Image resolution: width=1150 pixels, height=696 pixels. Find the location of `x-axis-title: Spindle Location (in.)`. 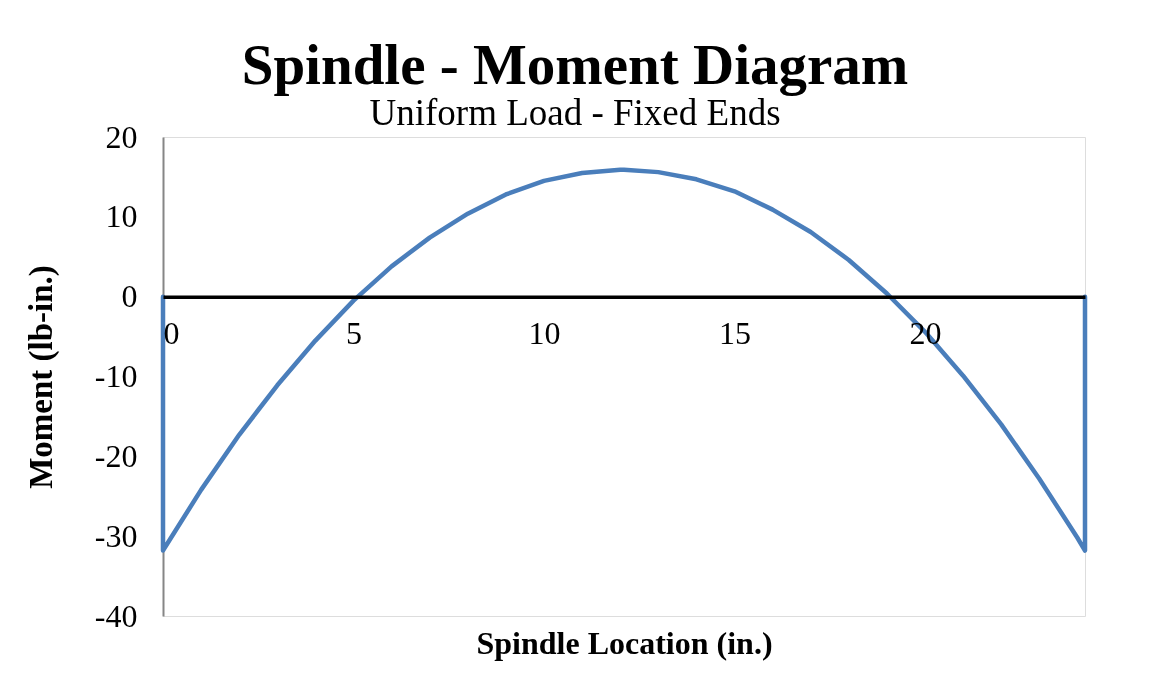

x-axis-title: Spindle Location (in.) is located at coordinates (624, 642).